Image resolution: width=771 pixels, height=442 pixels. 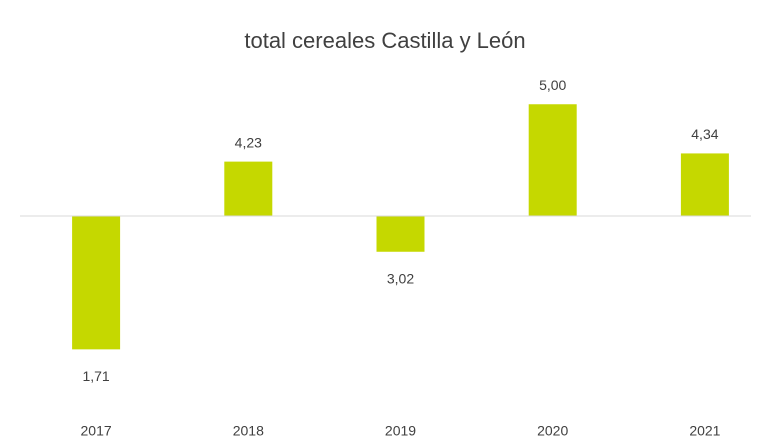 What do you see at coordinates (95, 376) in the screenshot?
I see `data-label: 1,71` at bounding box center [95, 376].